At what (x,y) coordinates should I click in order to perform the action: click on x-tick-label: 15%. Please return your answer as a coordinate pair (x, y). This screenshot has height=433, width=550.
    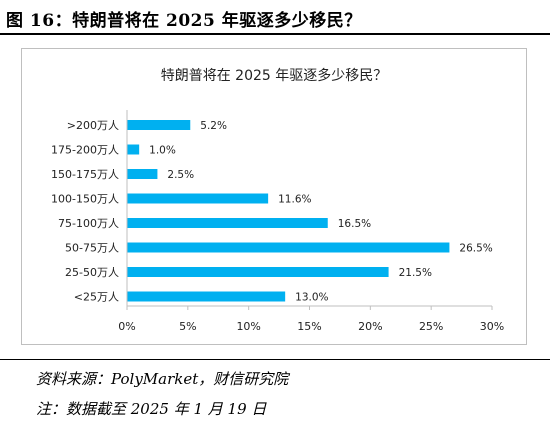
    Looking at the image, I should click on (309, 326).